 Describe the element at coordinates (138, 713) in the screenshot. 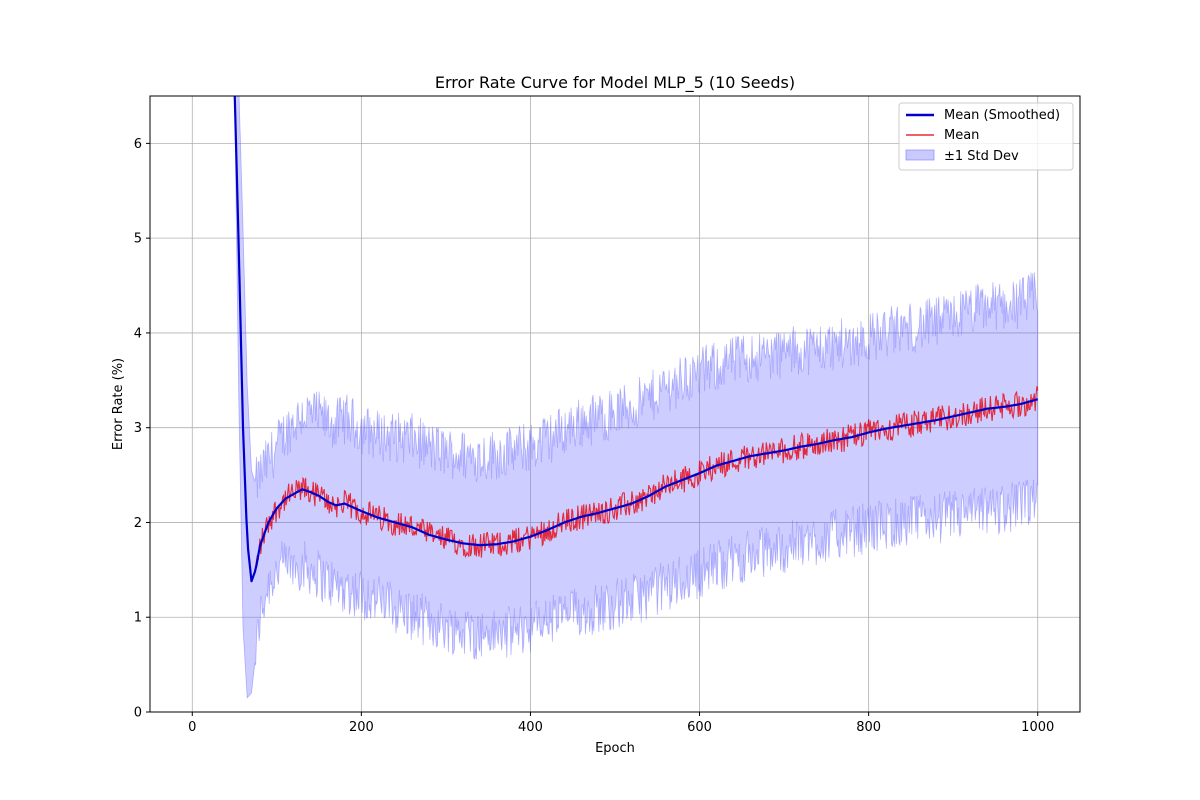

I see `y-tick-label: 0` at that location.